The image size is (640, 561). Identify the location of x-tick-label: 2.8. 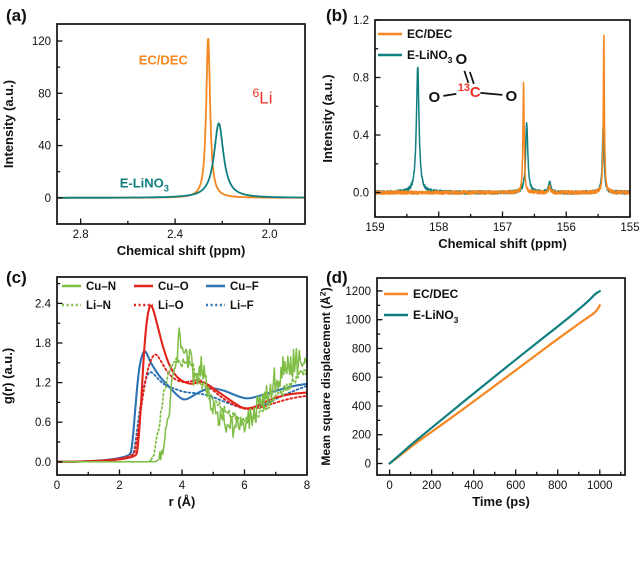
(81, 235).